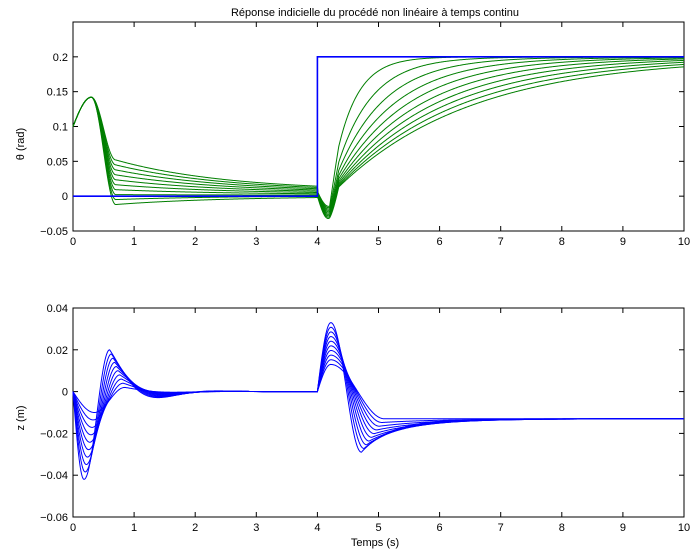 The width and height of the screenshot is (691, 550). What do you see at coordinates (57, 309) in the screenshot?
I see `y-tick-label: 0.04` at bounding box center [57, 309].